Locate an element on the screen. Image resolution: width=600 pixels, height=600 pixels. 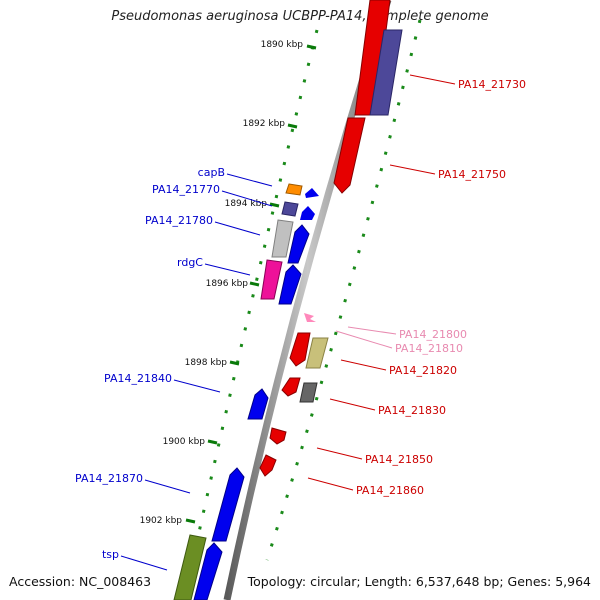
gene-label-pa14-21870: PA14_21870 is located at coordinates (109, 478).